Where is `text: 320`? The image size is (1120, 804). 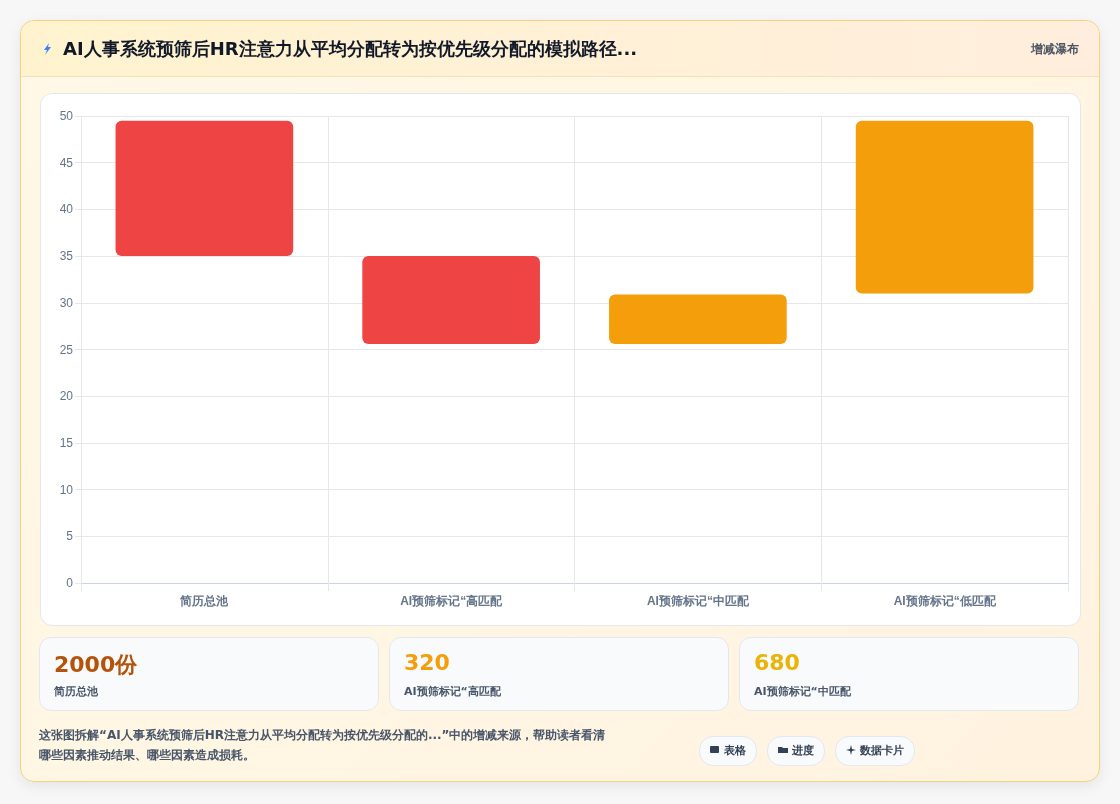
text: 320 is located at coordinates (427, 662).